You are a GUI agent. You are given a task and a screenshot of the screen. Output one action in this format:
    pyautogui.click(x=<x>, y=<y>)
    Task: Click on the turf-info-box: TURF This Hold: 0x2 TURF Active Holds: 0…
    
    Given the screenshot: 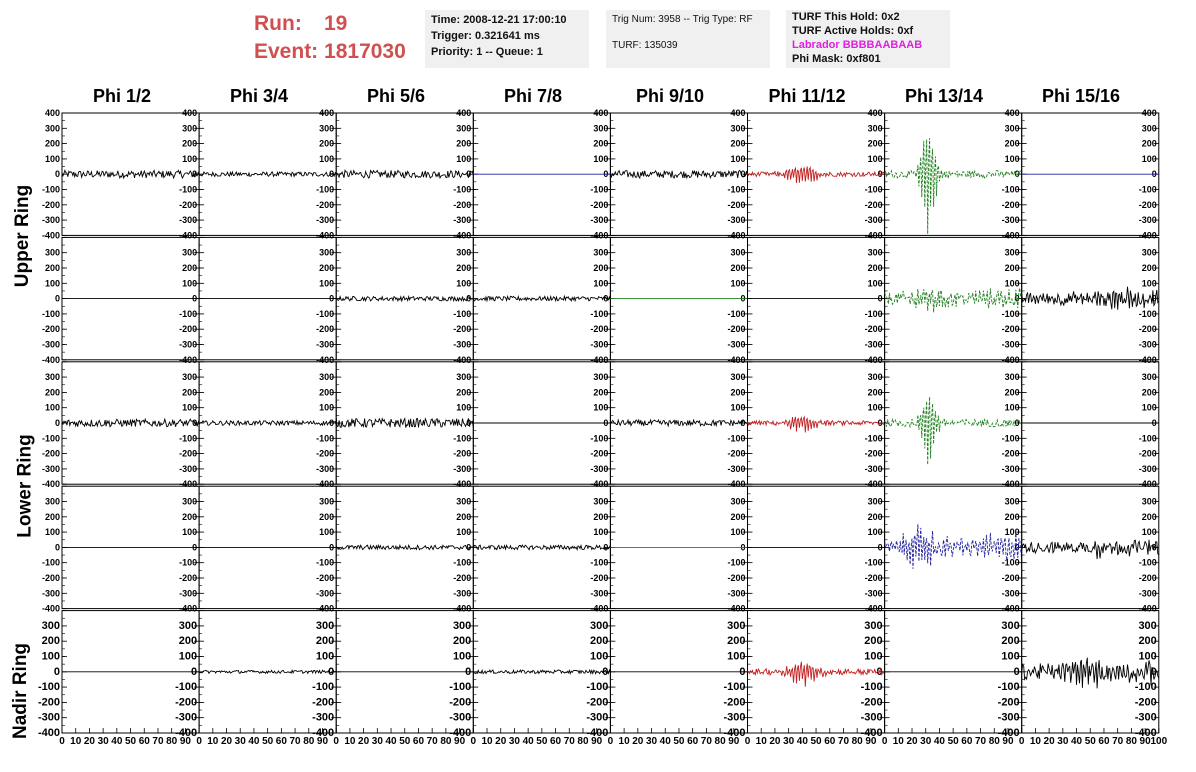 What is the action you would take?
    pyautogui.click(x=868, y=39)
    